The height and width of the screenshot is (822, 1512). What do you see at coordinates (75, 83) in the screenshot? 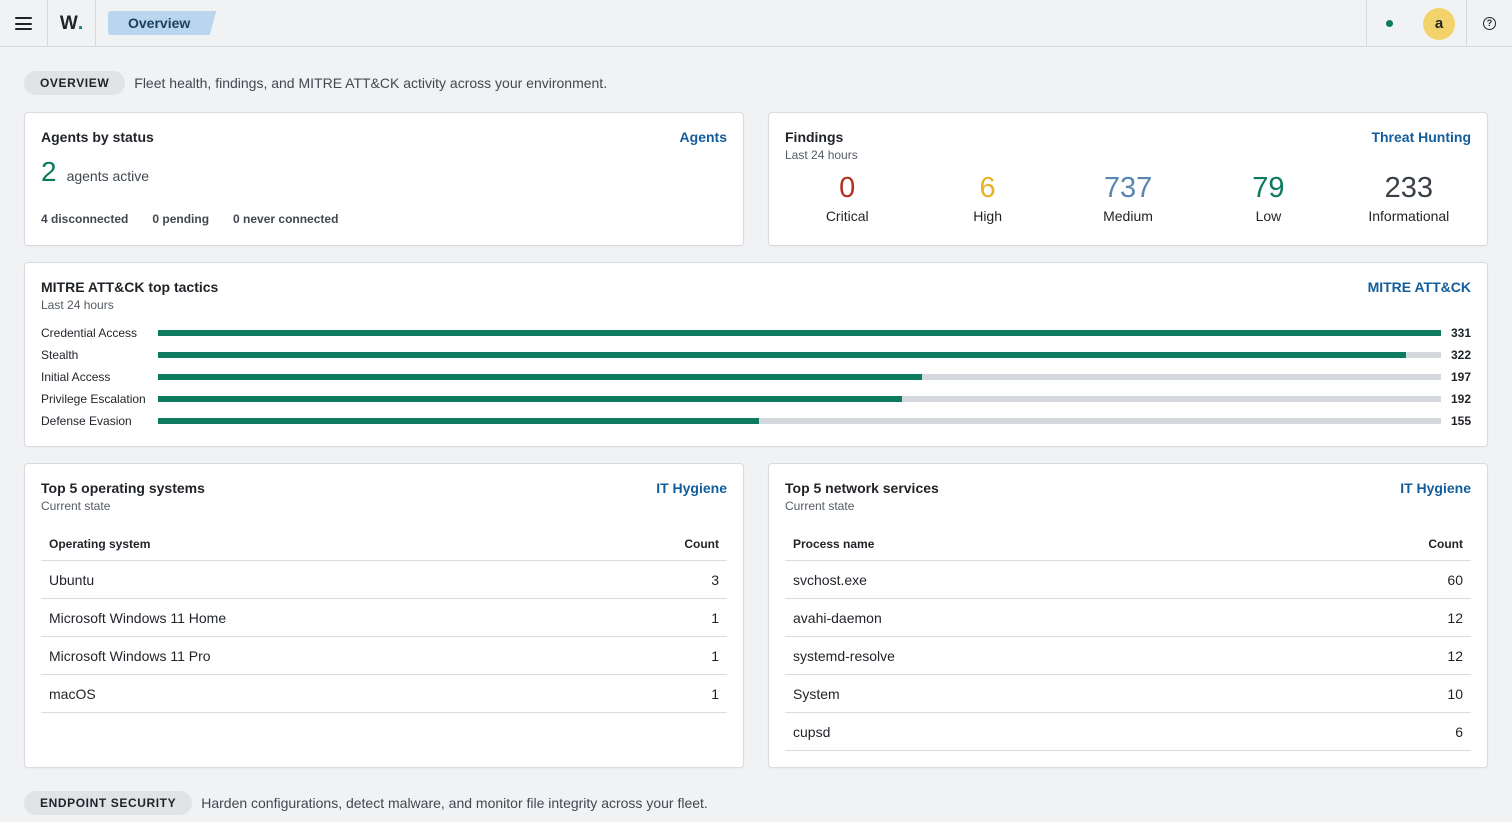
I see `section-pill-overview: OVERVIEW` at bounding box center [75, 83].